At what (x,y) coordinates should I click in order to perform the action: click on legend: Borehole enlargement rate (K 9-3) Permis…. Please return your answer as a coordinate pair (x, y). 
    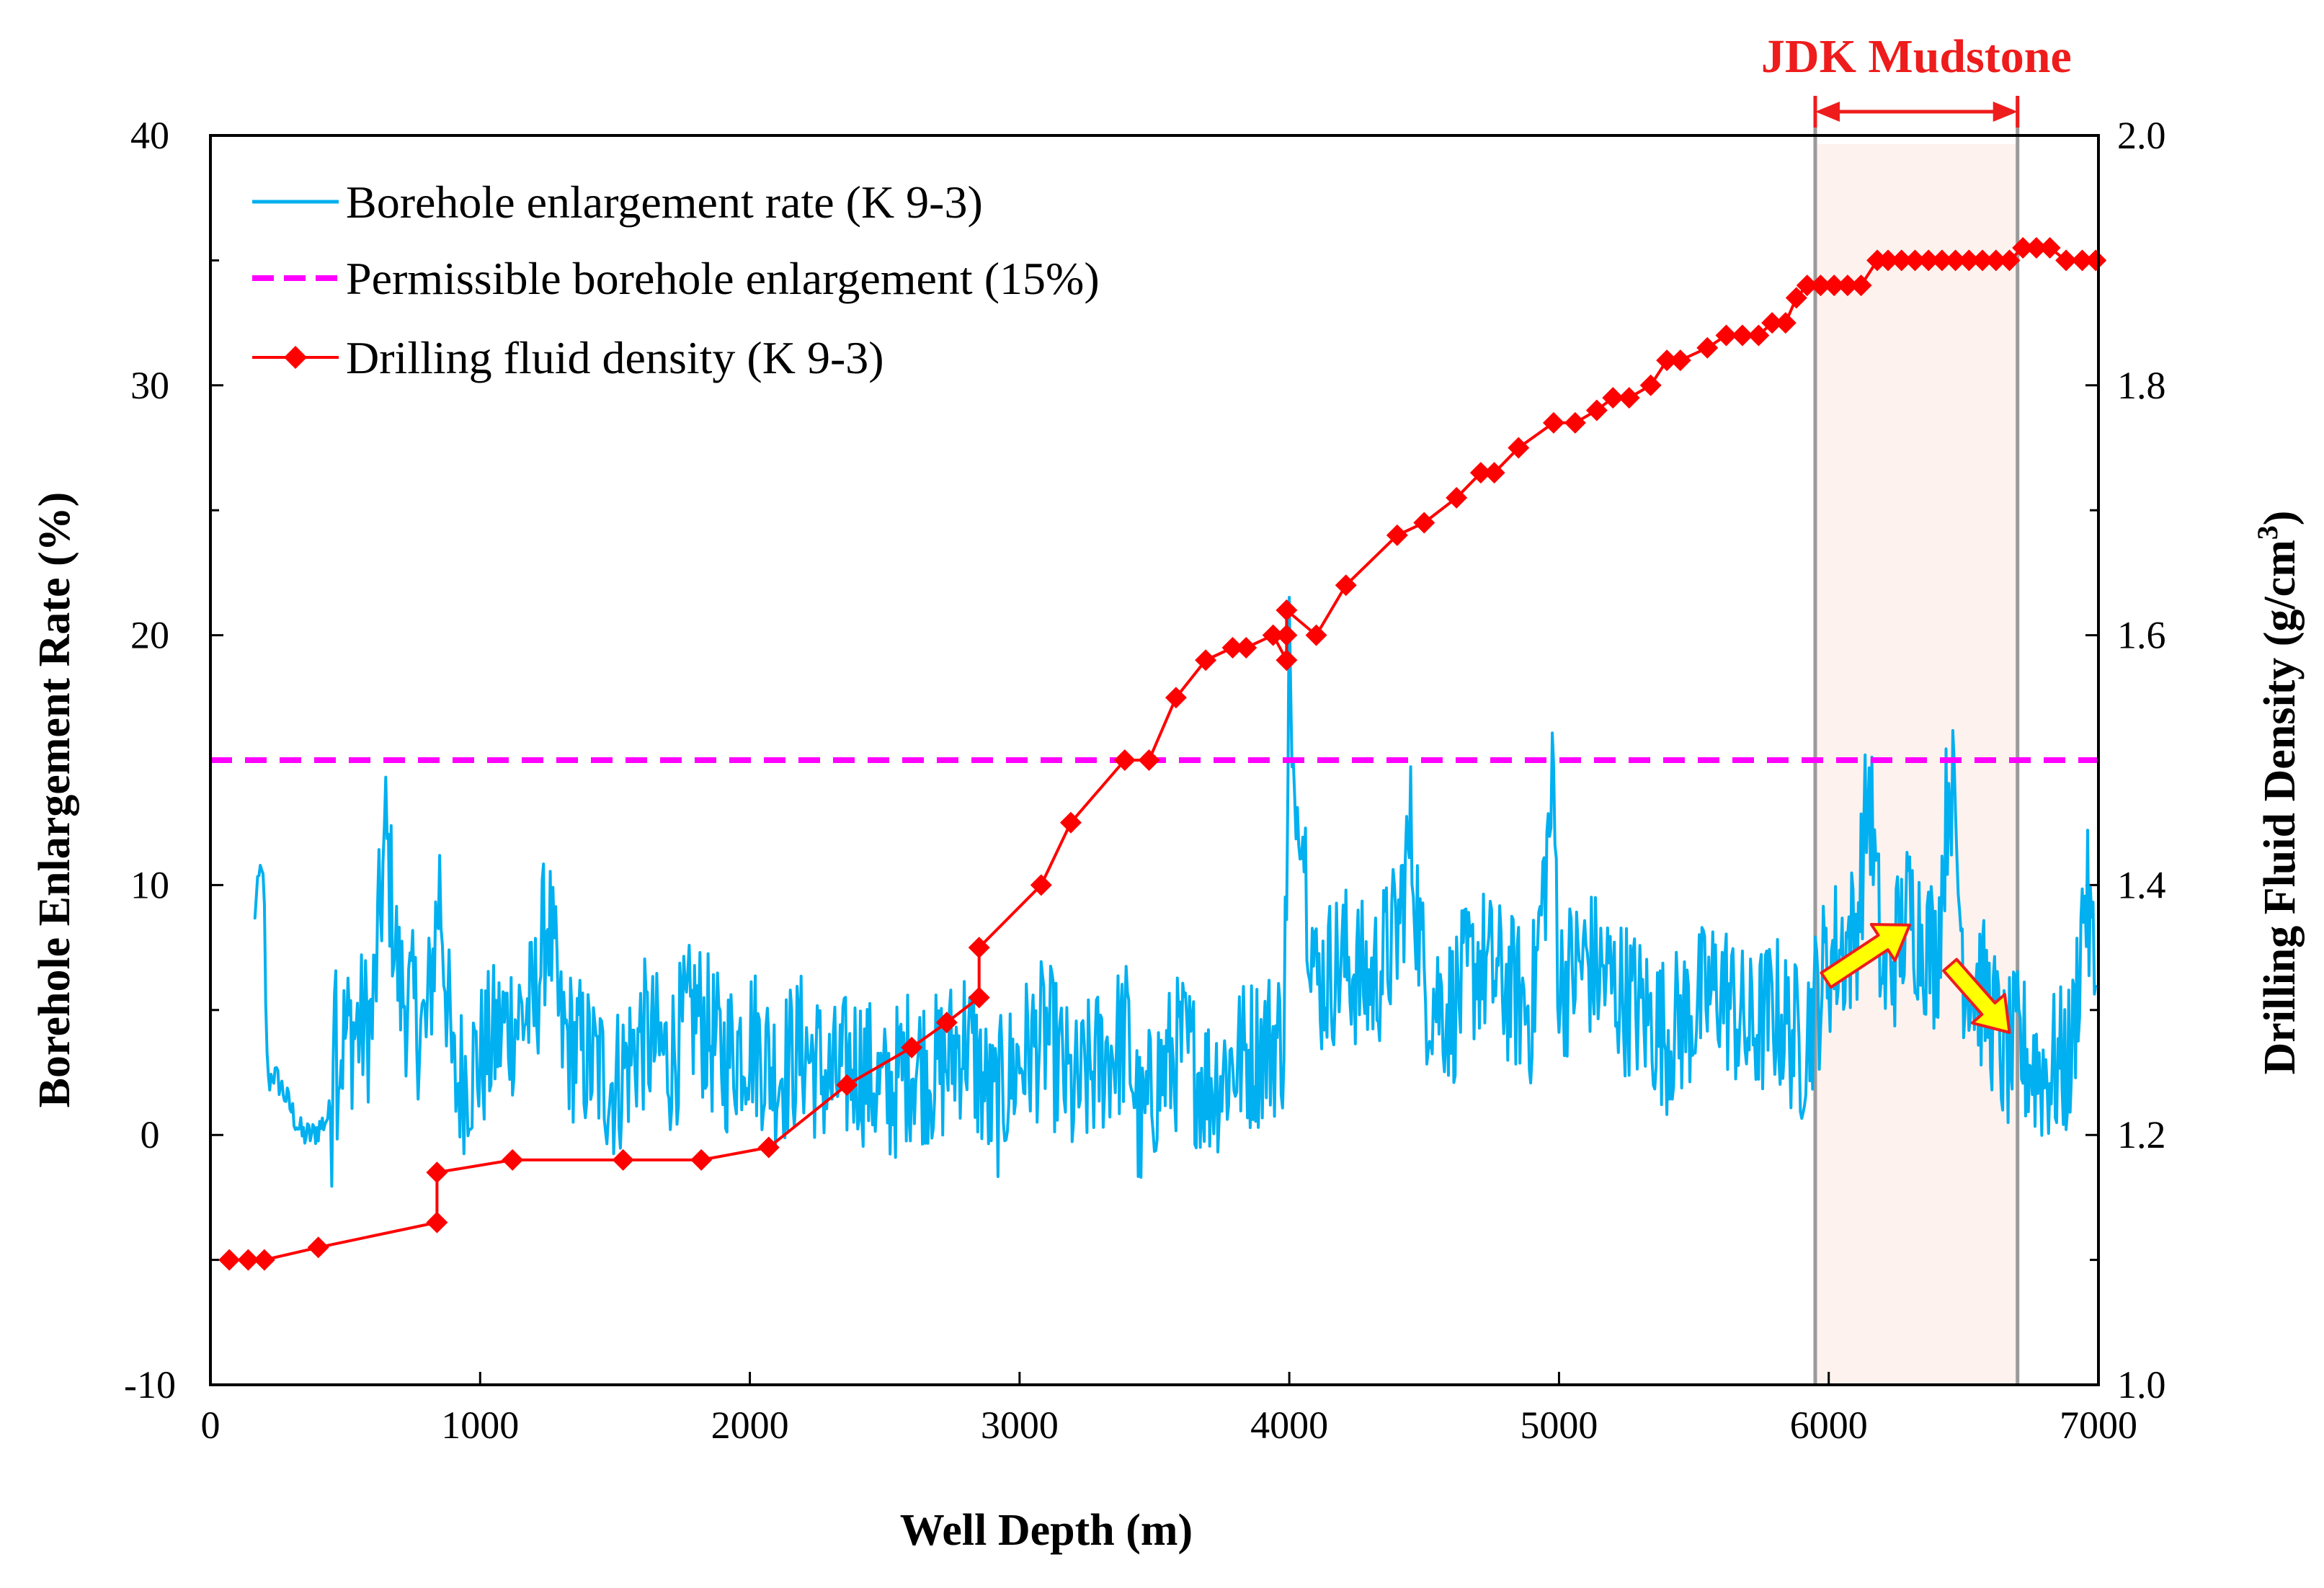
    Looking at the image, I should click on (676, 280).